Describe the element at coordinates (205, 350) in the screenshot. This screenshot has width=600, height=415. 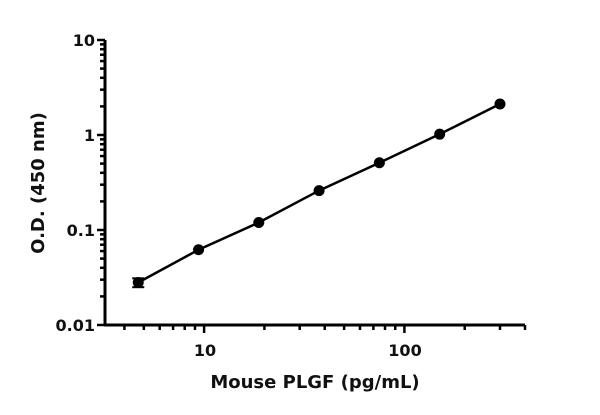
I see `x-tick-label-10: 10` at that location.